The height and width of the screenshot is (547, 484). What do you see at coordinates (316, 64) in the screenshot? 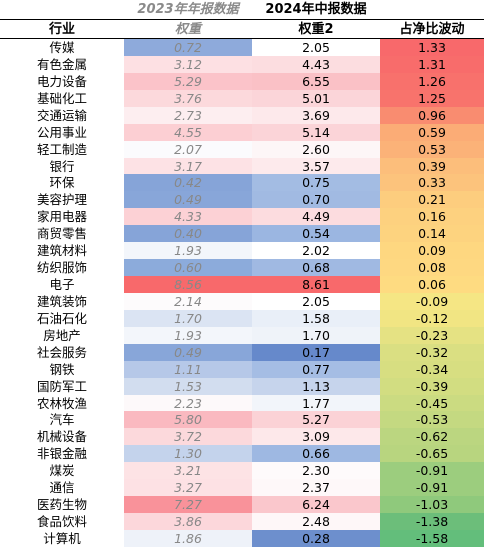
I see `weight-2024-cell: 4.43` at bounding box center [316, 64].